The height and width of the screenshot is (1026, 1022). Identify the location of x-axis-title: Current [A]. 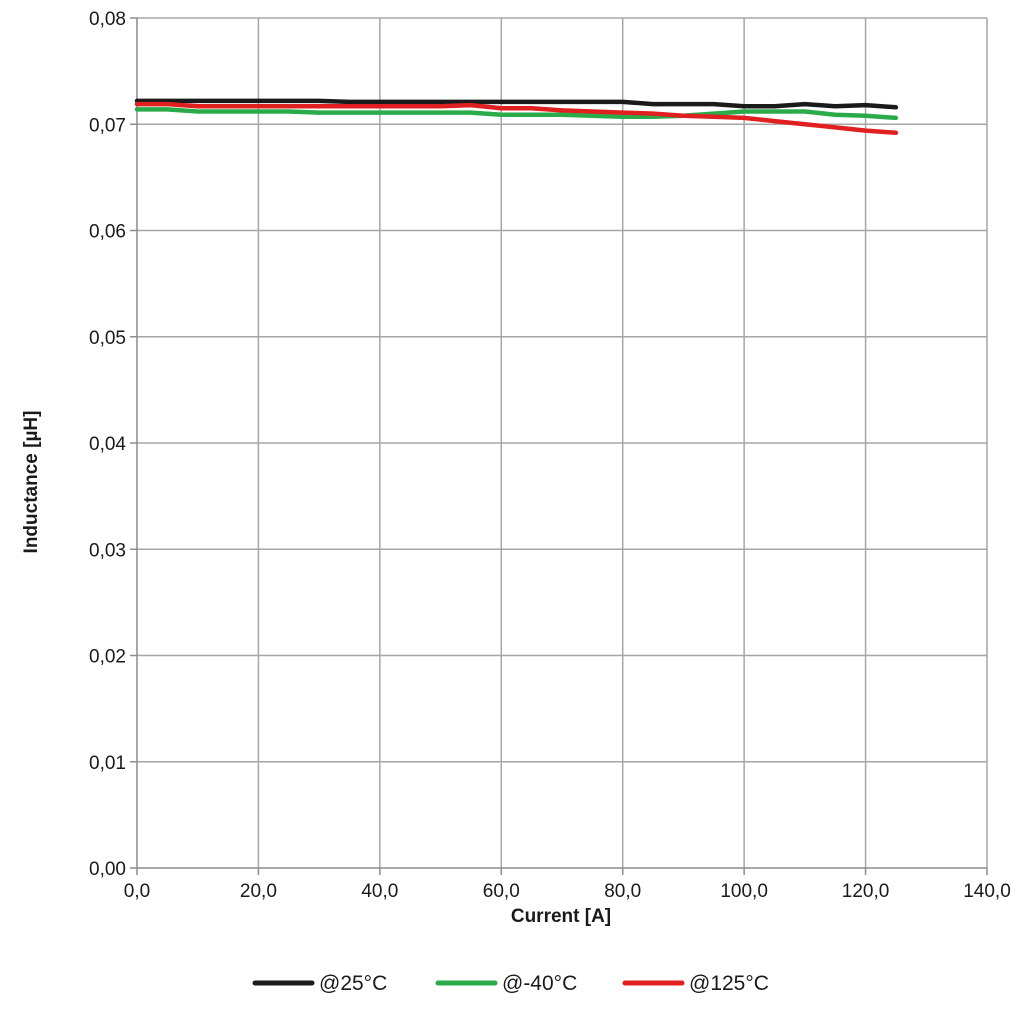
(561, 916).